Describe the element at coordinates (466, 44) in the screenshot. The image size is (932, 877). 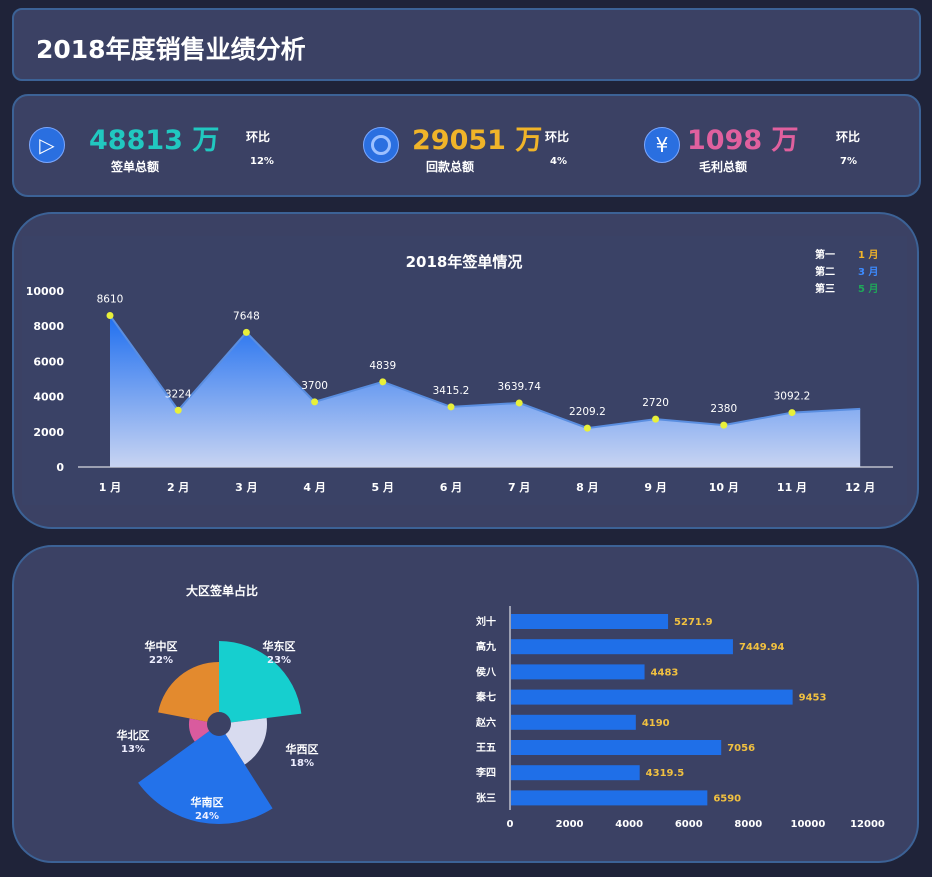
I see `title-panel: 2018年度销售业绩分析` at that location.